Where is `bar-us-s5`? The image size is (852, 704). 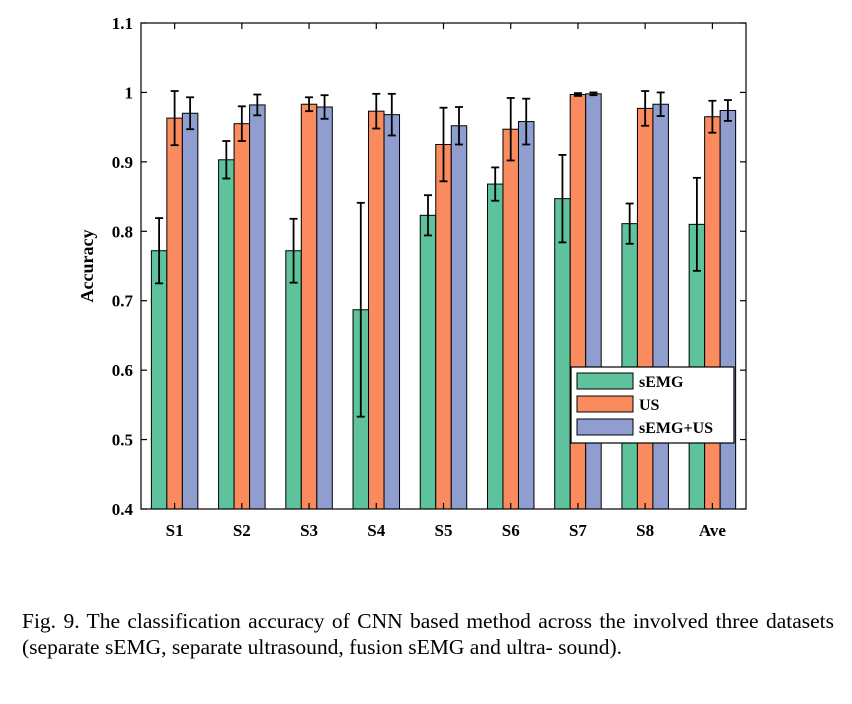
bar-us-s5 is located at coordinates (443, 327).